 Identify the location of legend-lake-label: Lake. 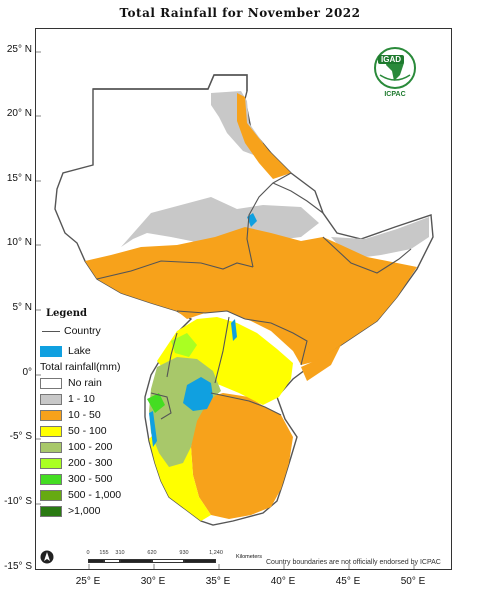
(79, 351).